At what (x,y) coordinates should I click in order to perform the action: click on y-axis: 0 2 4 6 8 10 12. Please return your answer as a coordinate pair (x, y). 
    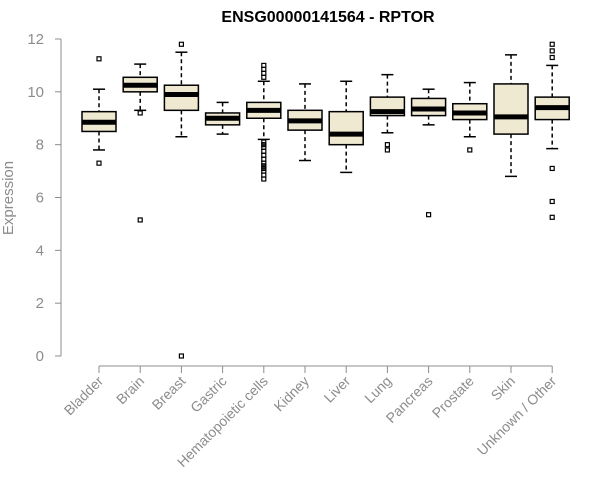
    Looking at the image, I should click on (44, 198).